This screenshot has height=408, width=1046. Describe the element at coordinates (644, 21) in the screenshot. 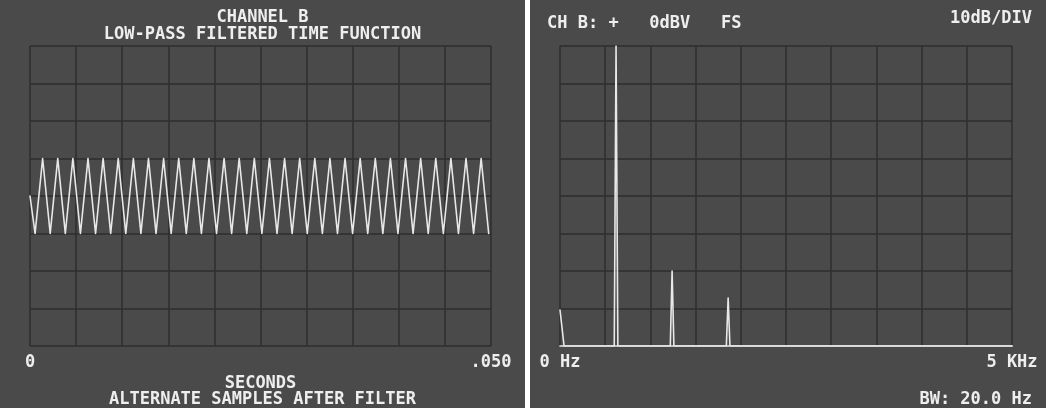

I see `chart-title: CH B: + 0dBV FS` at that location.